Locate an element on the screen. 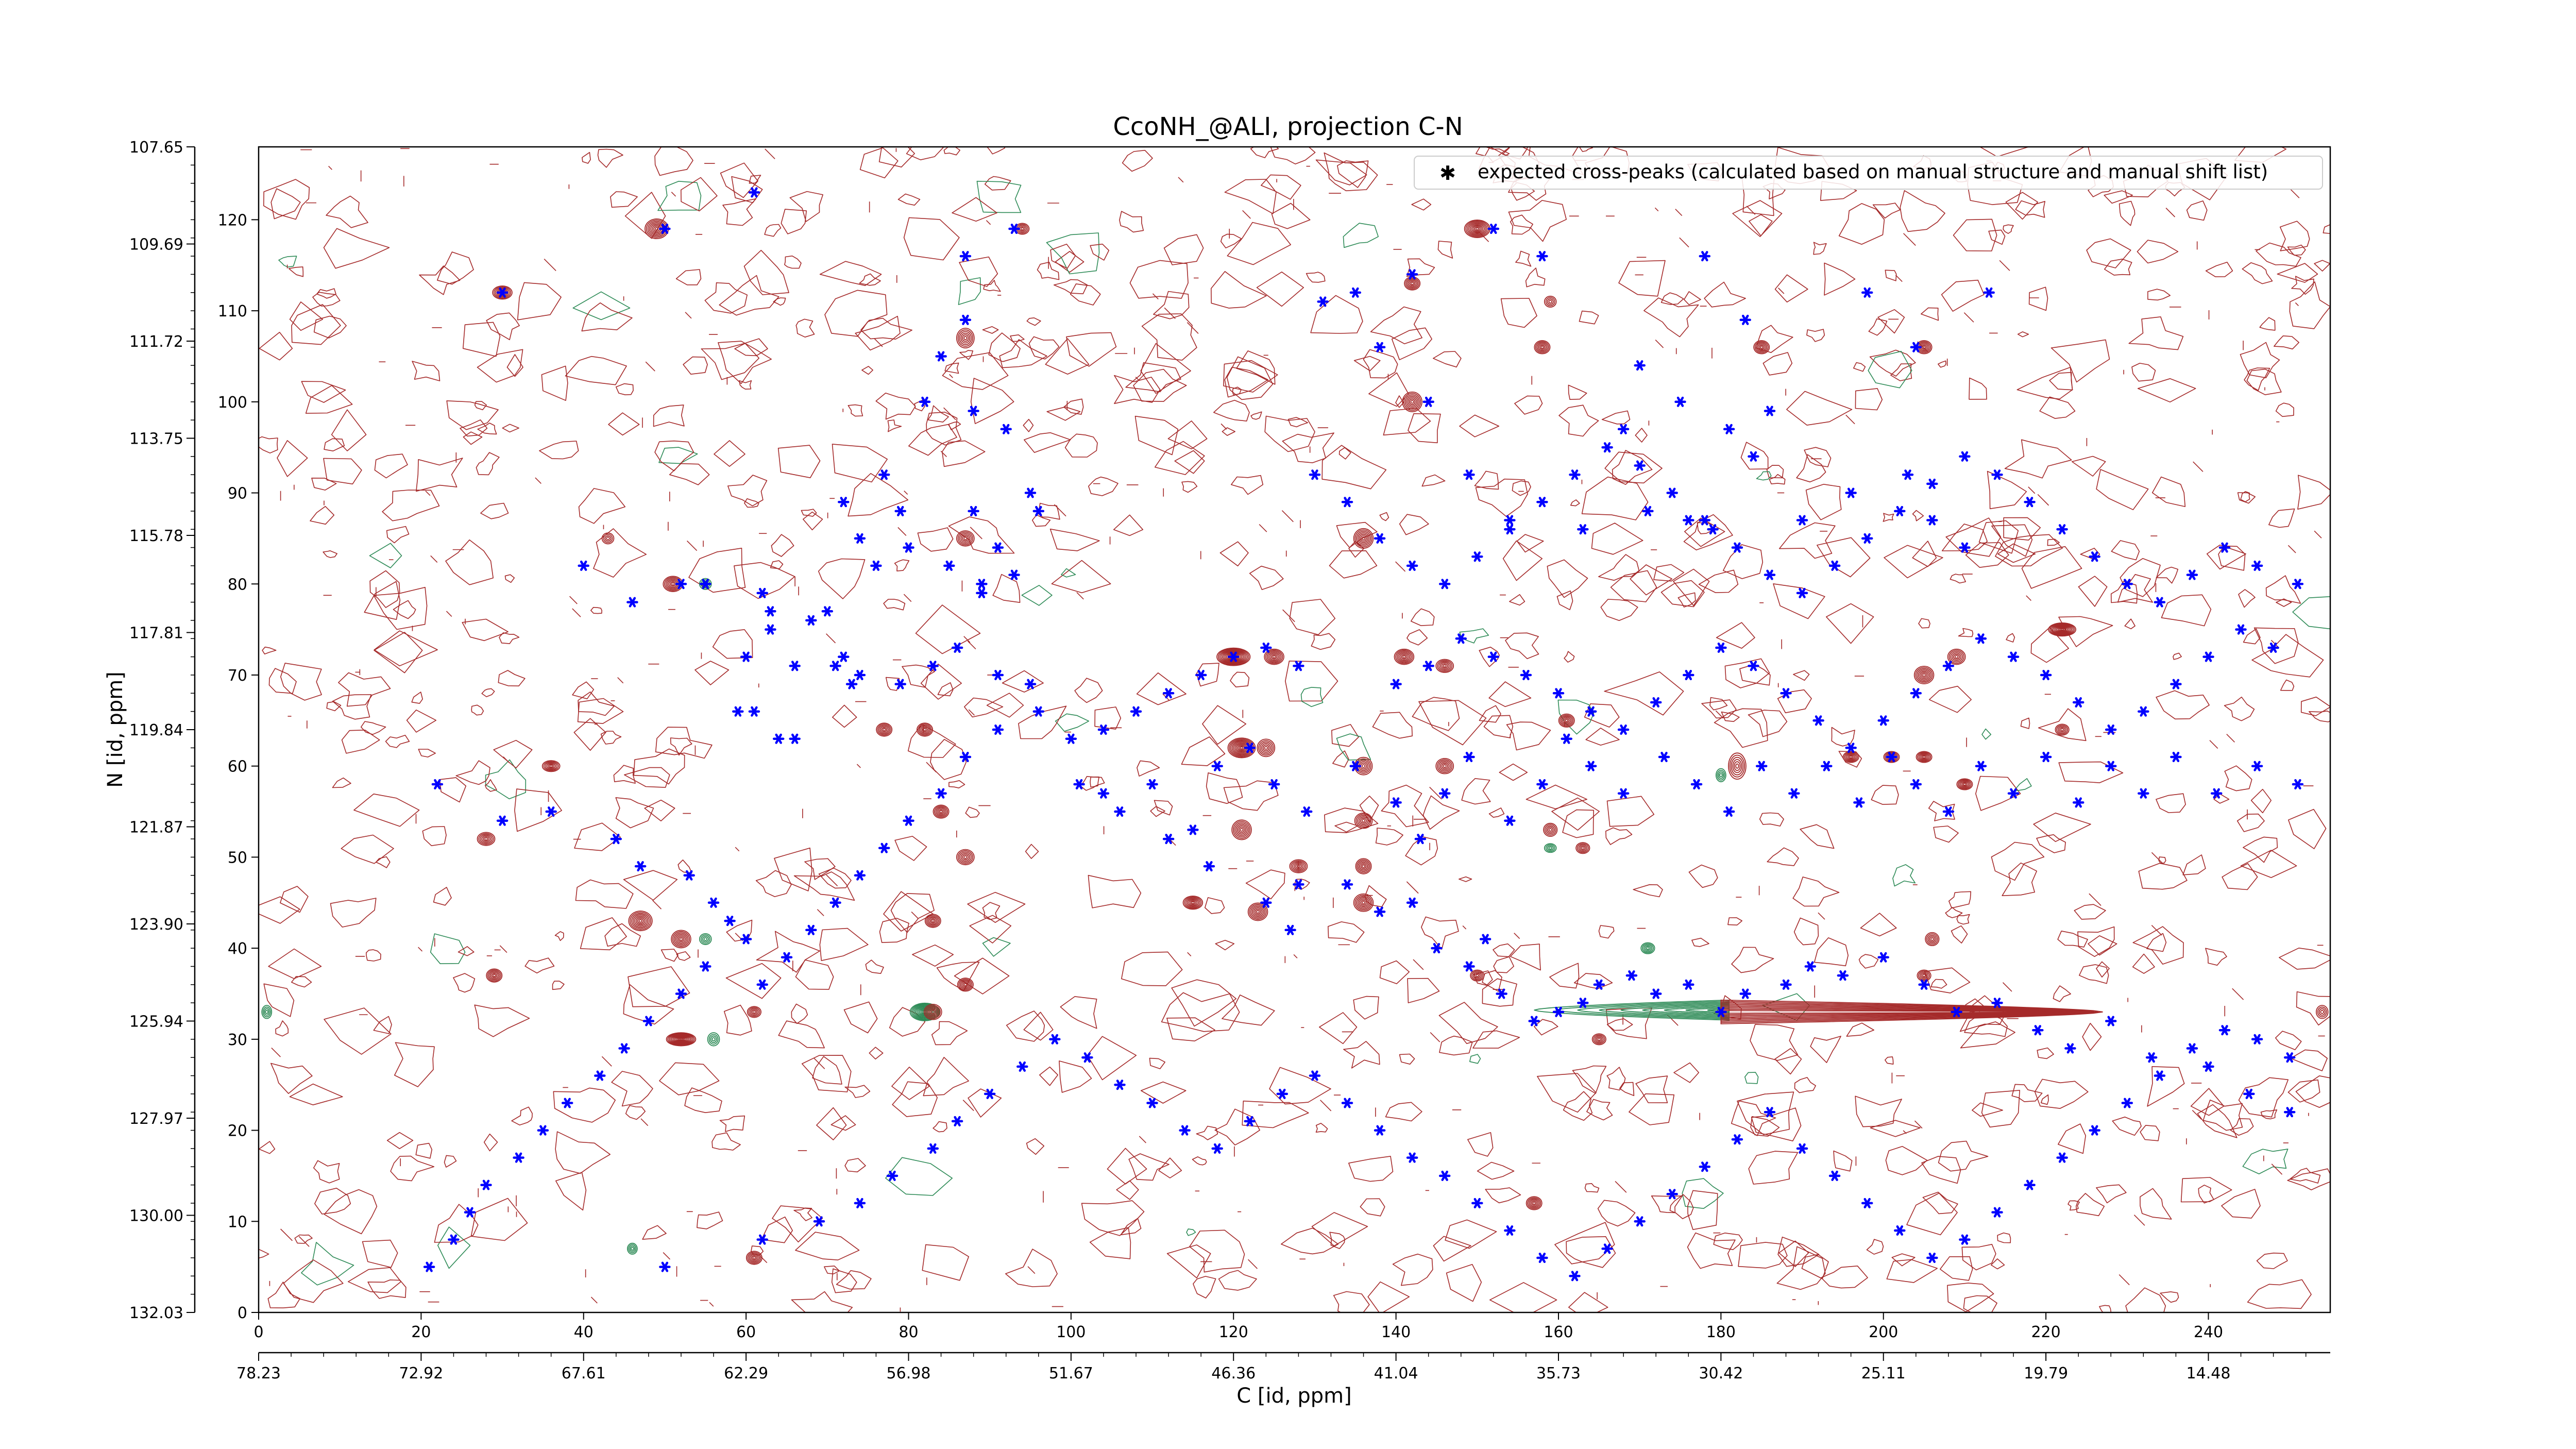  secondary-x-tick-label: 30.42 is located at coordinates (1721, 1373).